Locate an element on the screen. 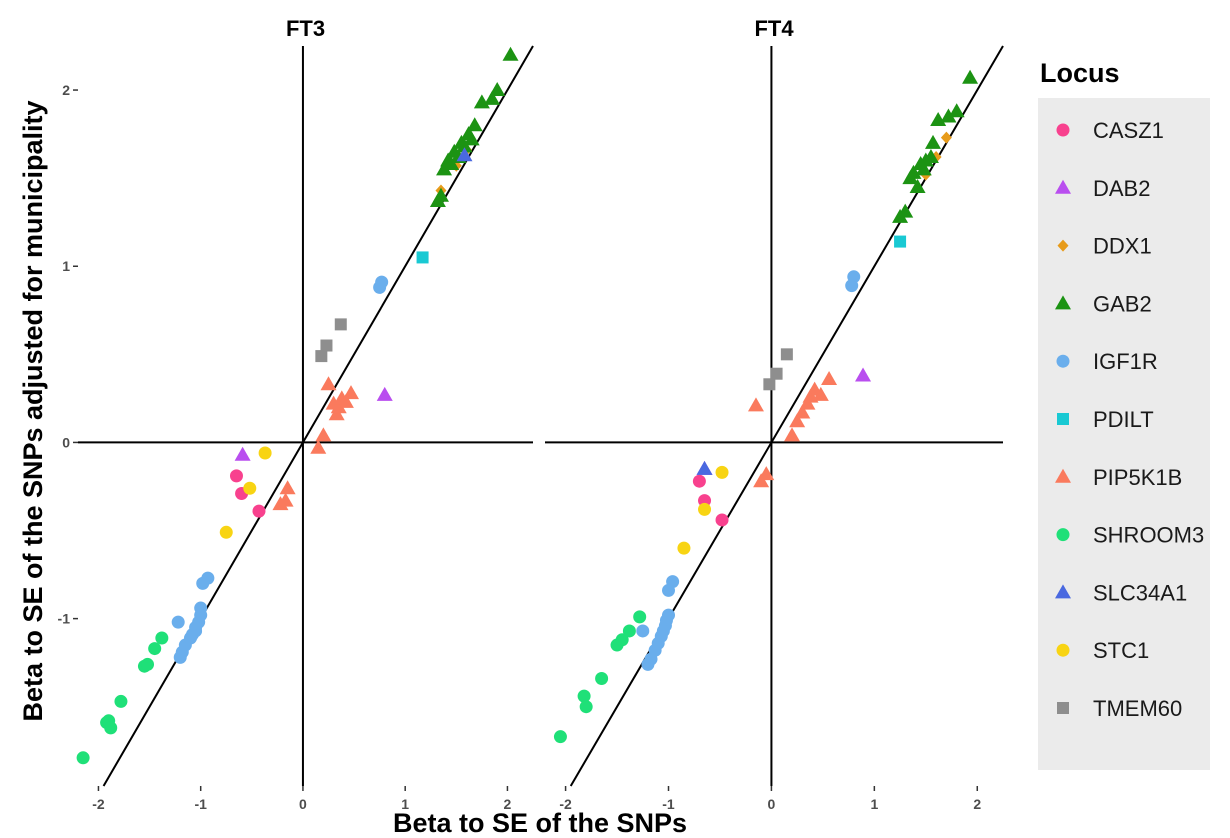  legend-key-ddx1 is located at coordinates (1063, 245).